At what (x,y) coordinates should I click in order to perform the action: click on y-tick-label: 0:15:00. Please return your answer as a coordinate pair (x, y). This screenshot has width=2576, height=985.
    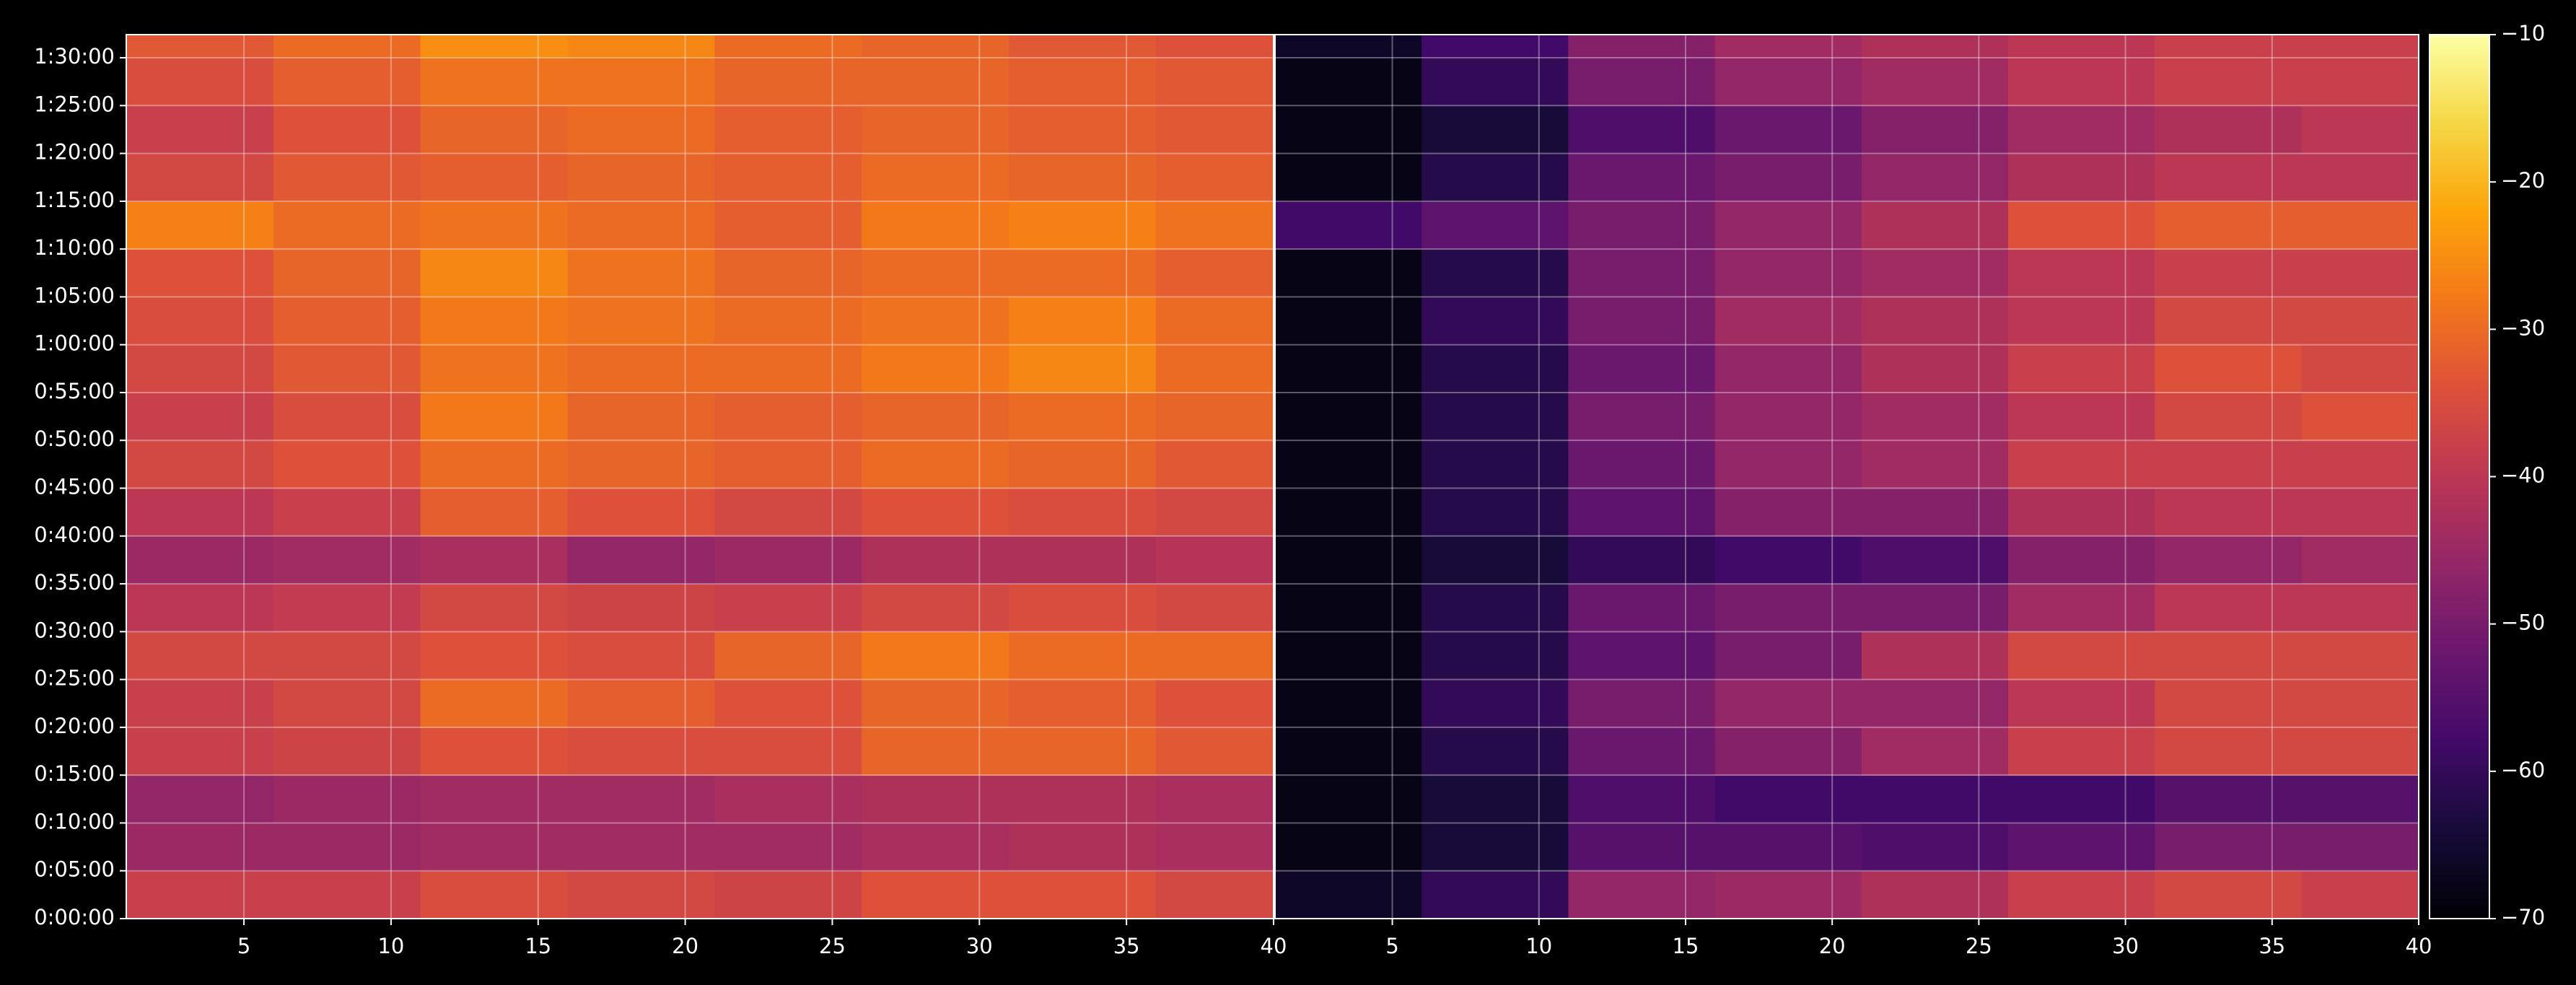
    Looking at the image, I should click on (74, 773).